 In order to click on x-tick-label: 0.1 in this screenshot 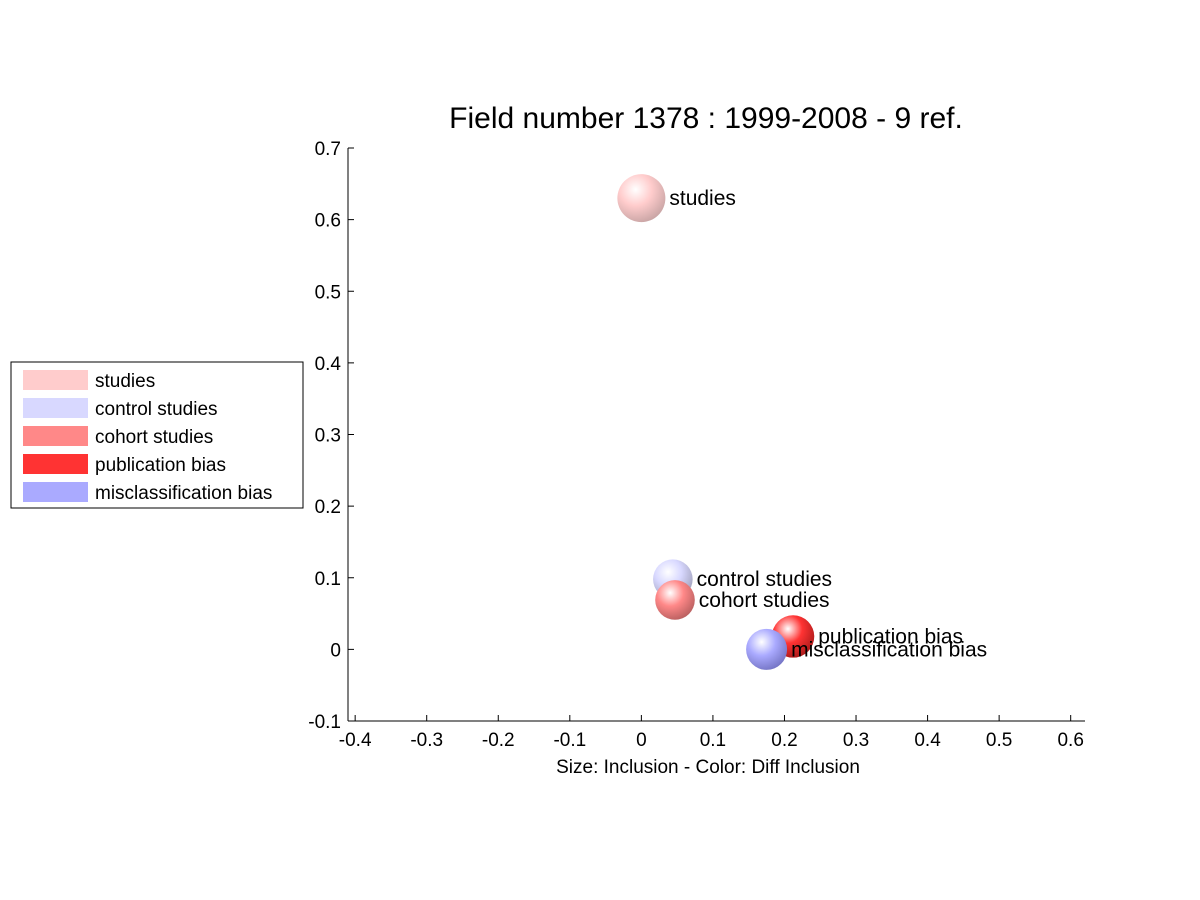, I will do `click(713, 740)`.